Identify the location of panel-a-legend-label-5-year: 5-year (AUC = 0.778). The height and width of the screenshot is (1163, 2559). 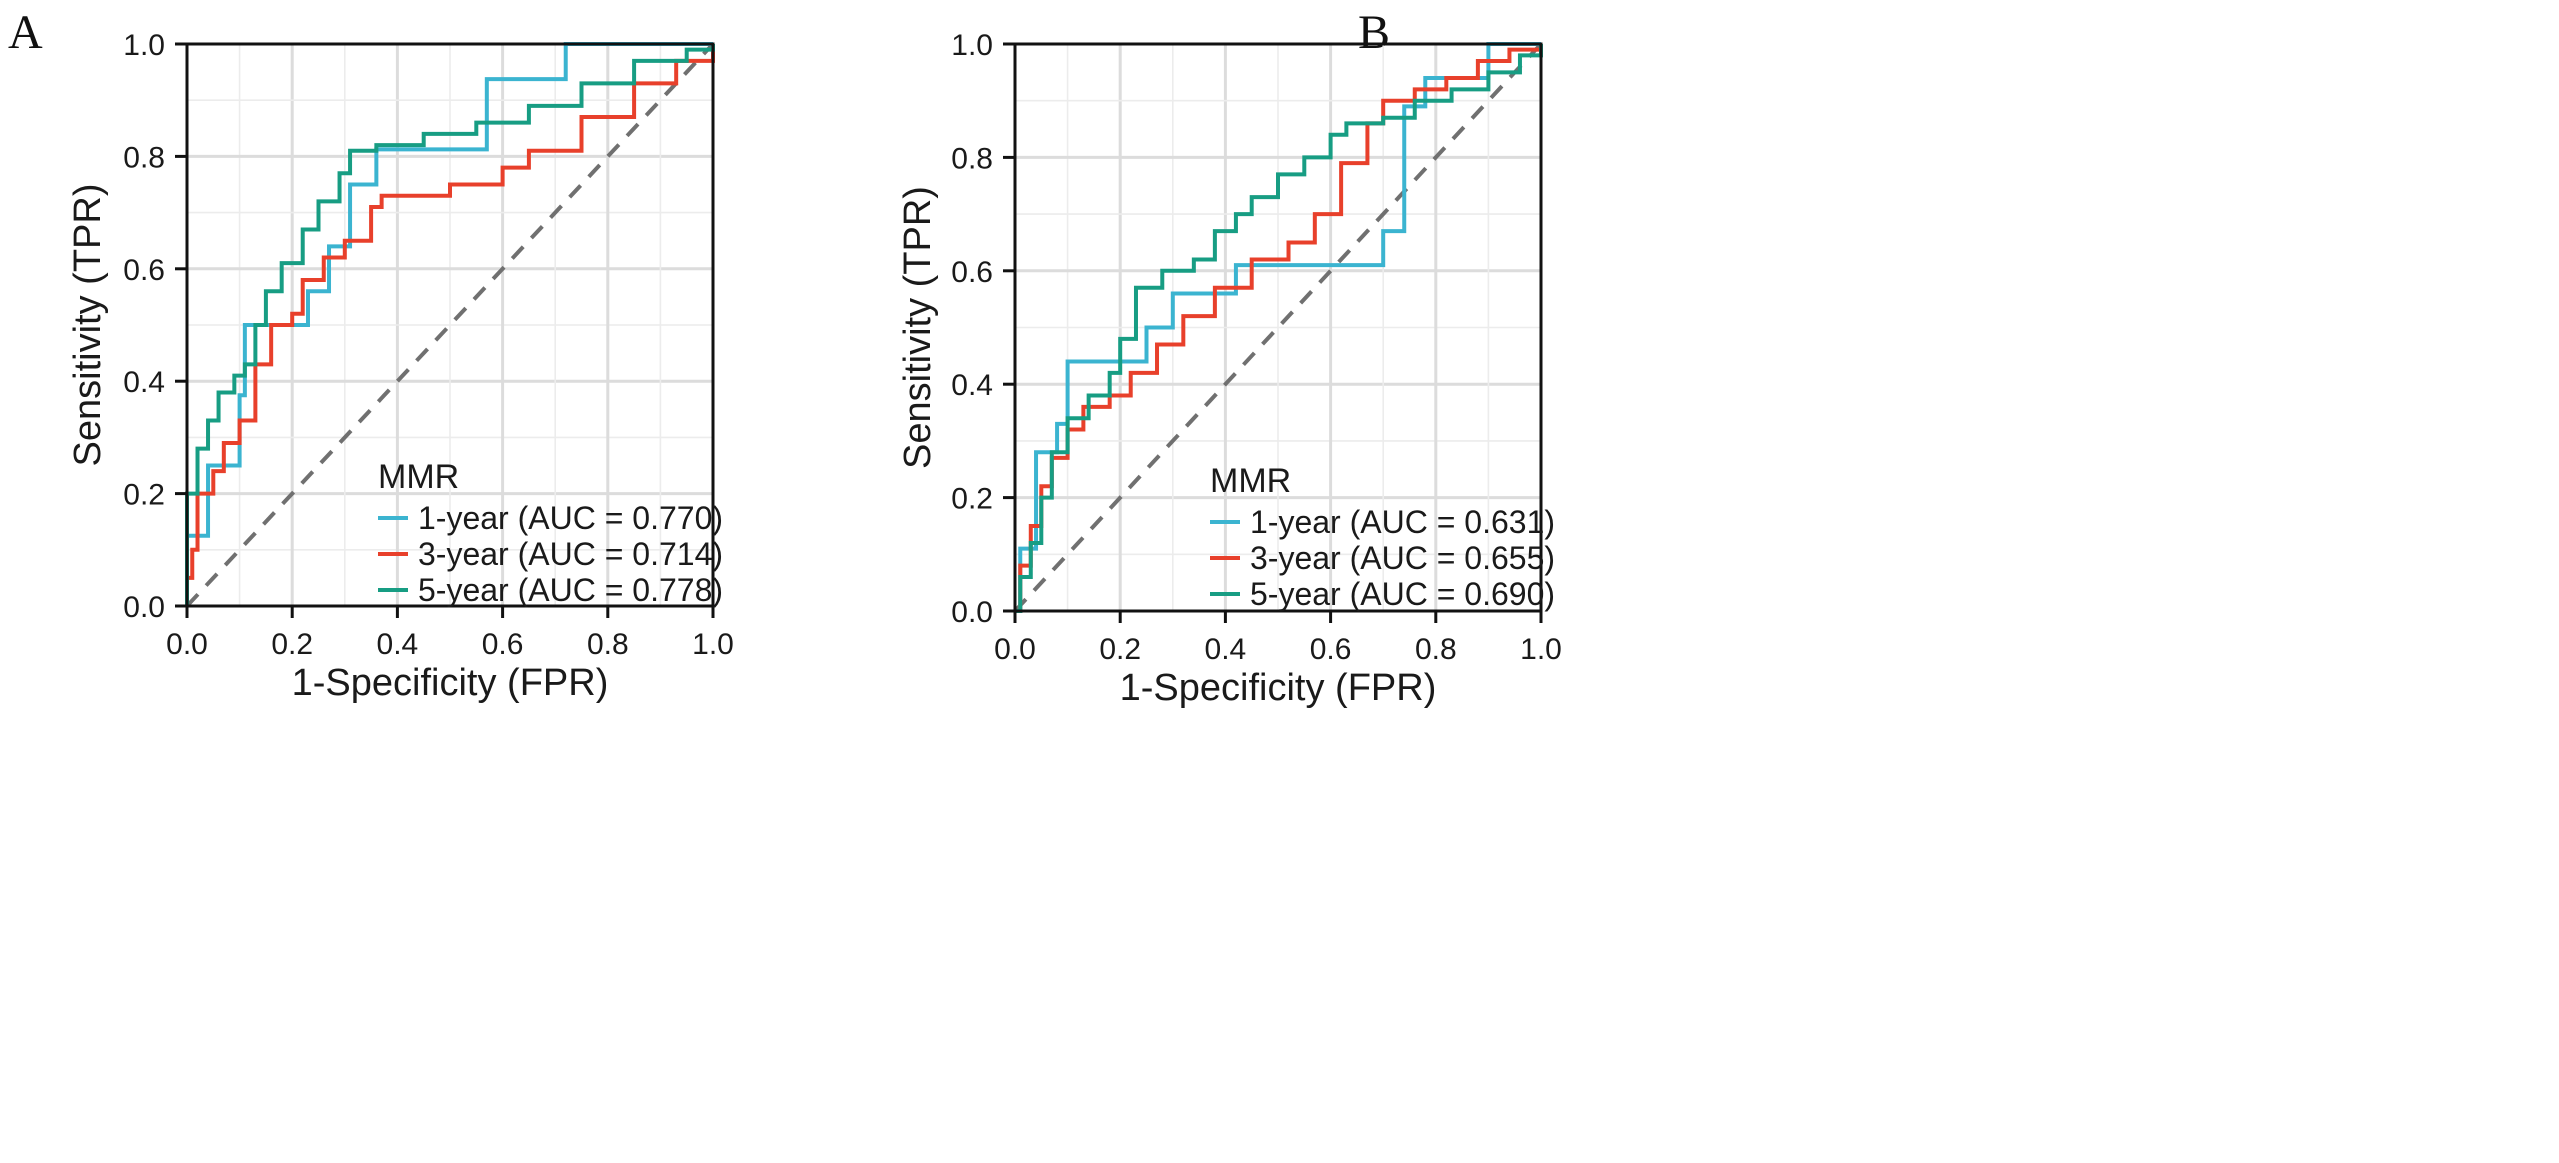
(570, 590).